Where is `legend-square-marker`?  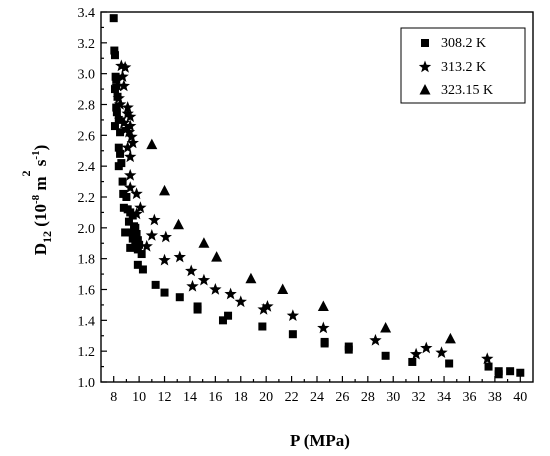 legend-square-marker is located at coordinates (425, 43).